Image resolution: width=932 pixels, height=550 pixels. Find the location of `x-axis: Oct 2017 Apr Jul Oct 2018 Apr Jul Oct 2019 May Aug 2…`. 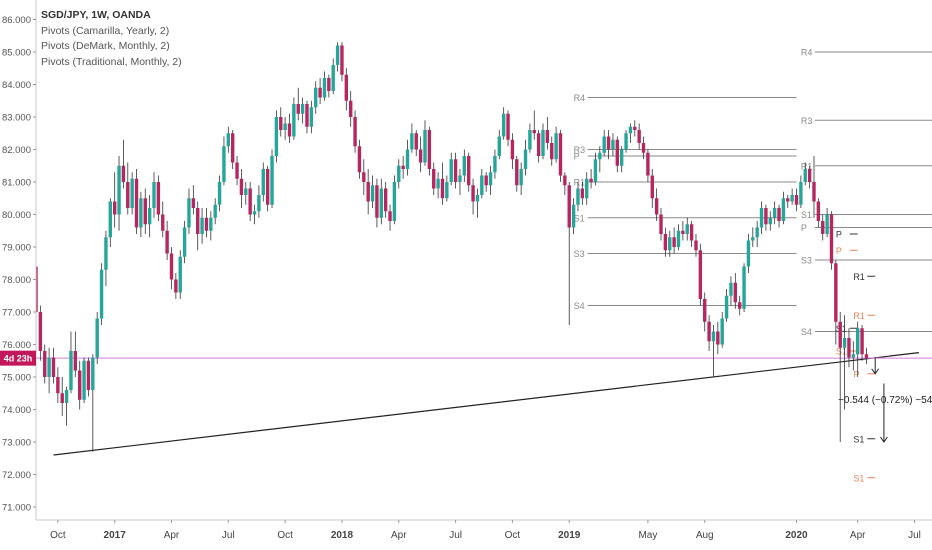

x-axis: Oct 2017 Apr Jul Oct 2018 Apr Jul Oct 2019 May Aug 2… is located at coordinates (484, 530).